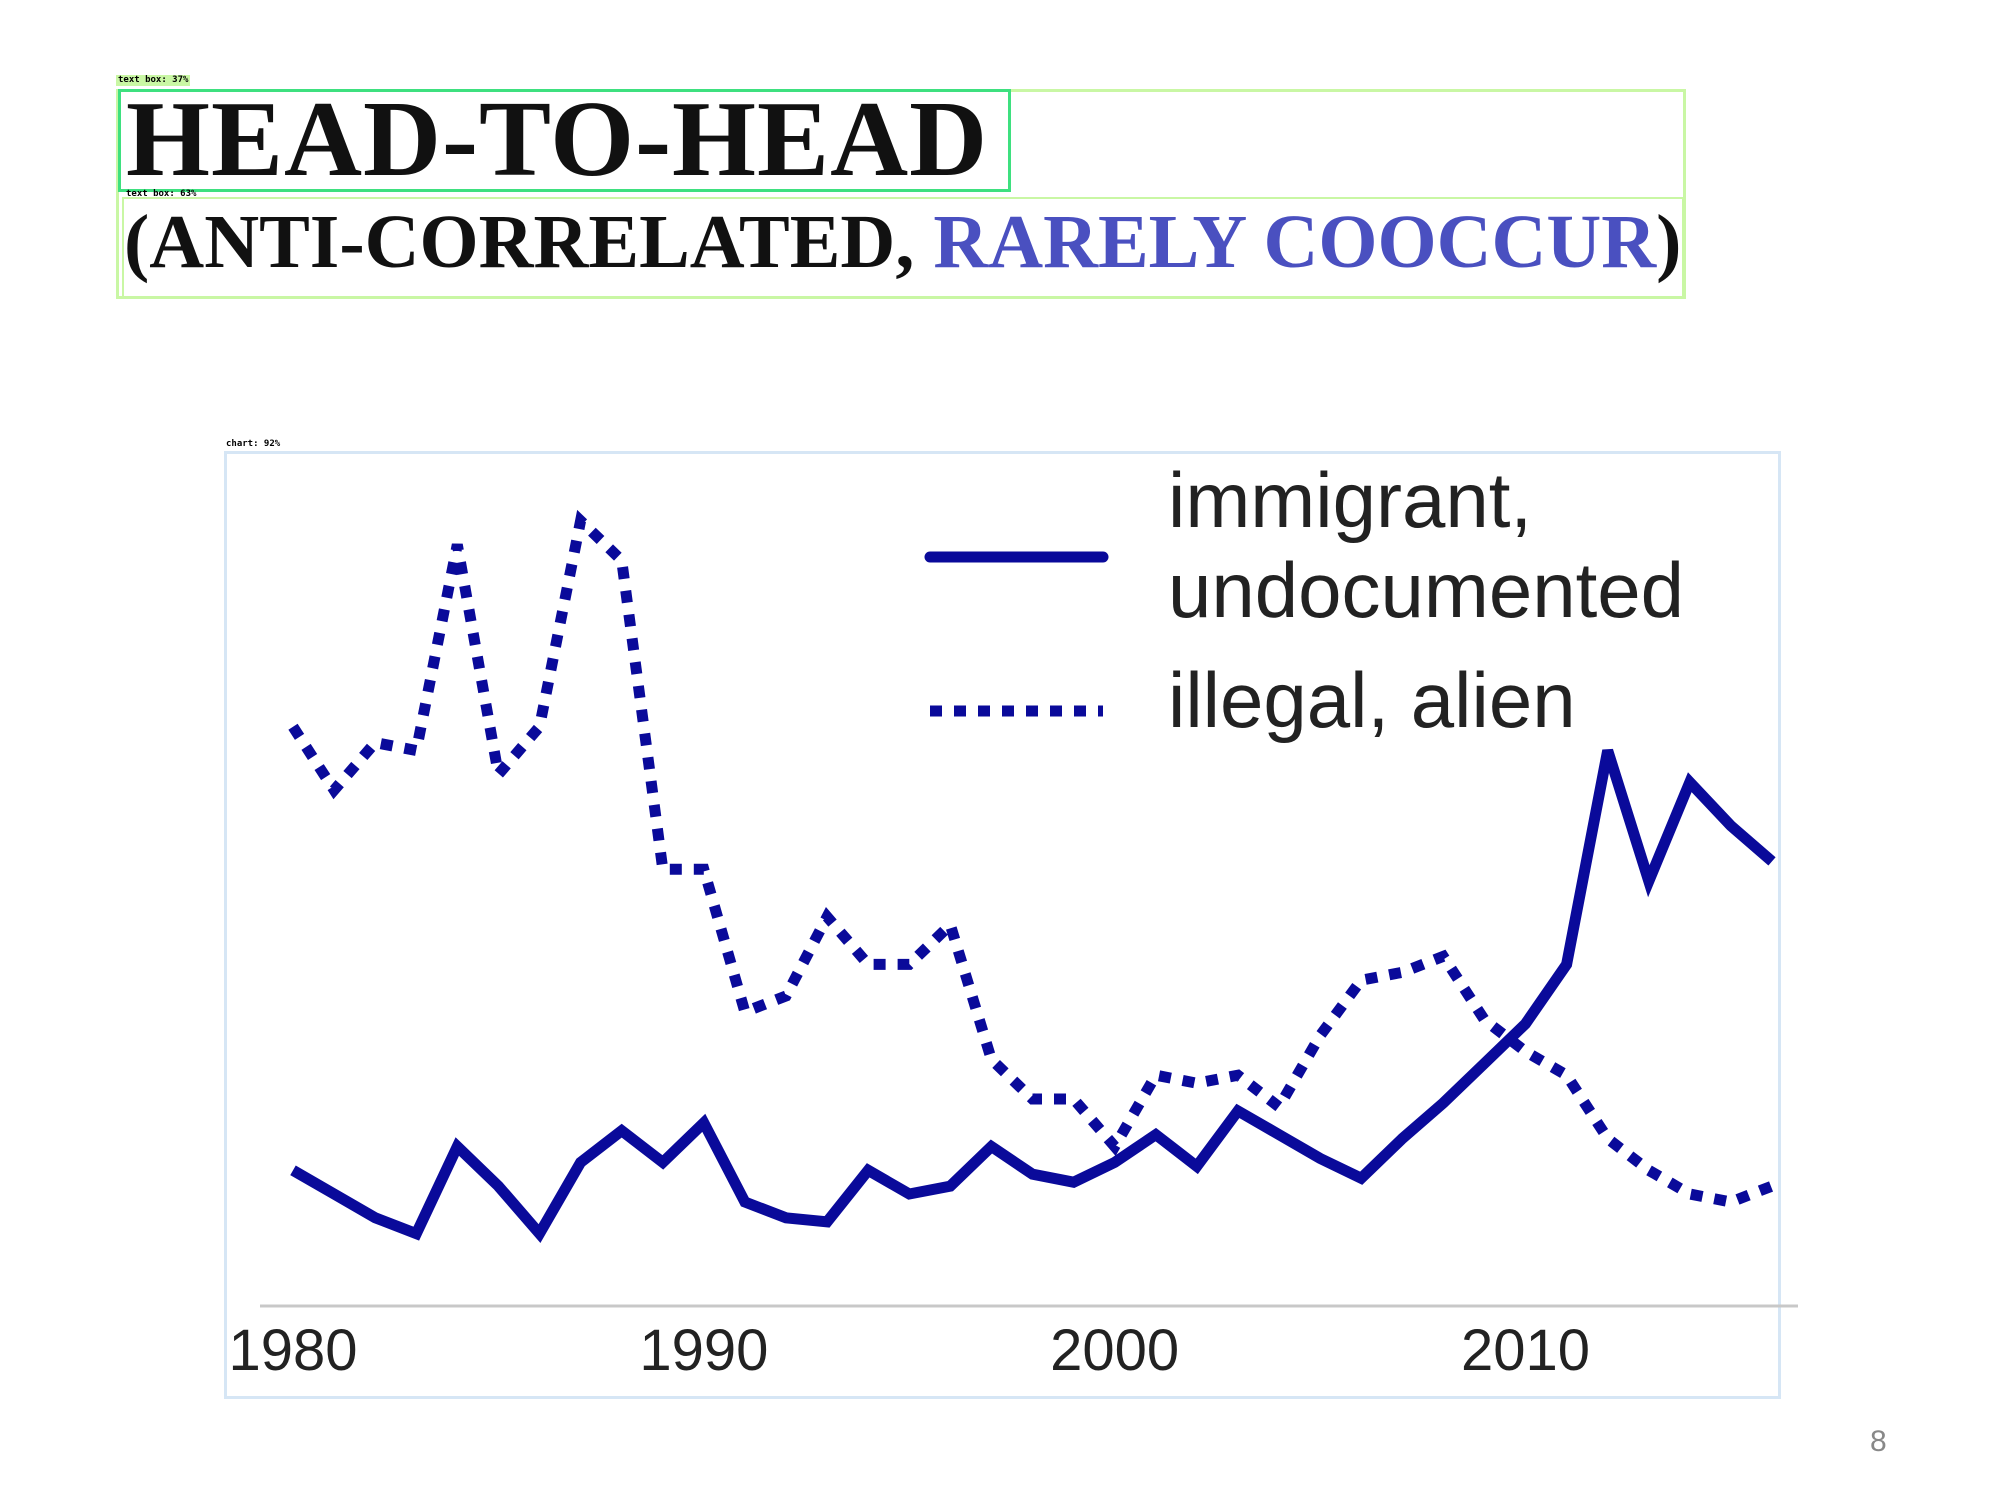  I want to click on legend-label: immigrant,, so click(1350, 500).